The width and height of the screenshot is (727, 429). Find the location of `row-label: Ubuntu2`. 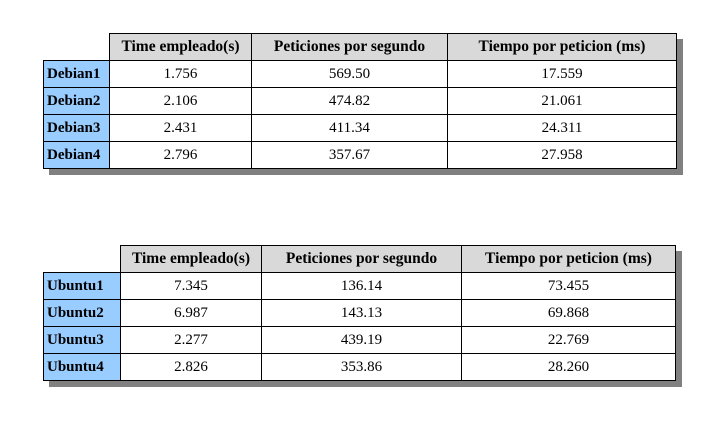

row-label: Ubuntu2 is located at coordinates (82, 313).